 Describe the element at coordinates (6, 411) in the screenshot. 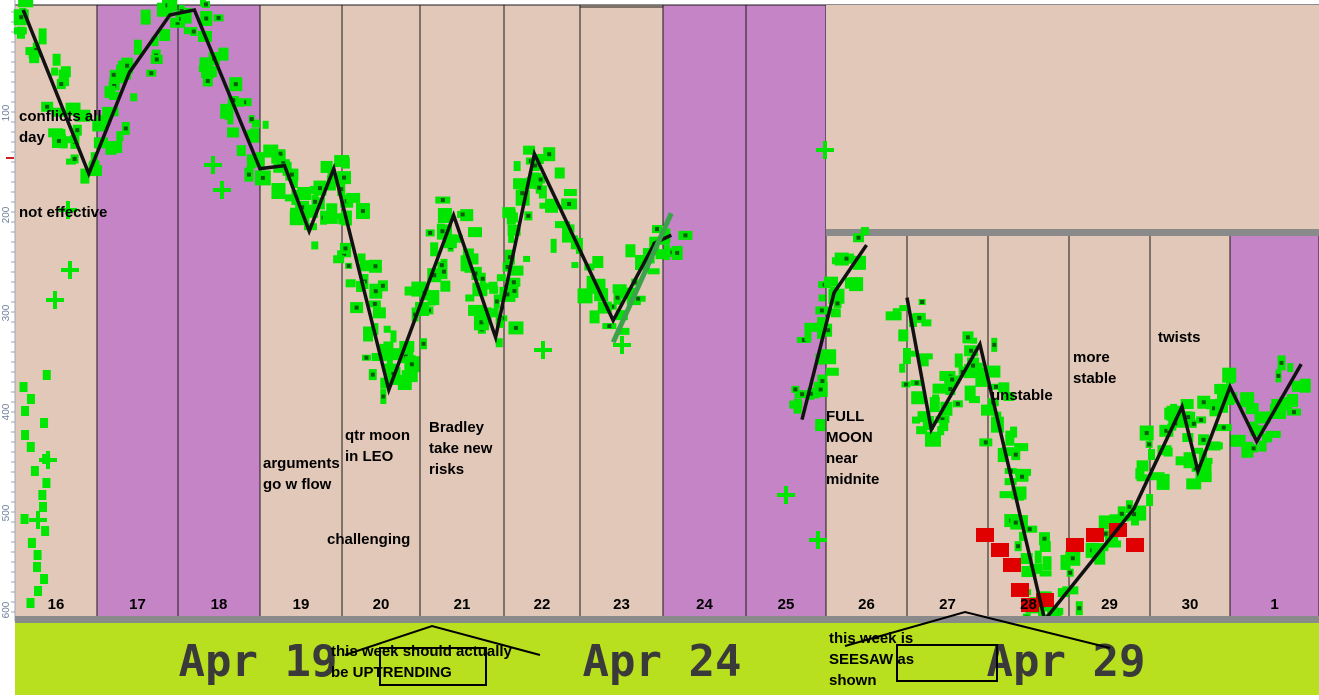

I see `y-tick-label: 400` at that location.